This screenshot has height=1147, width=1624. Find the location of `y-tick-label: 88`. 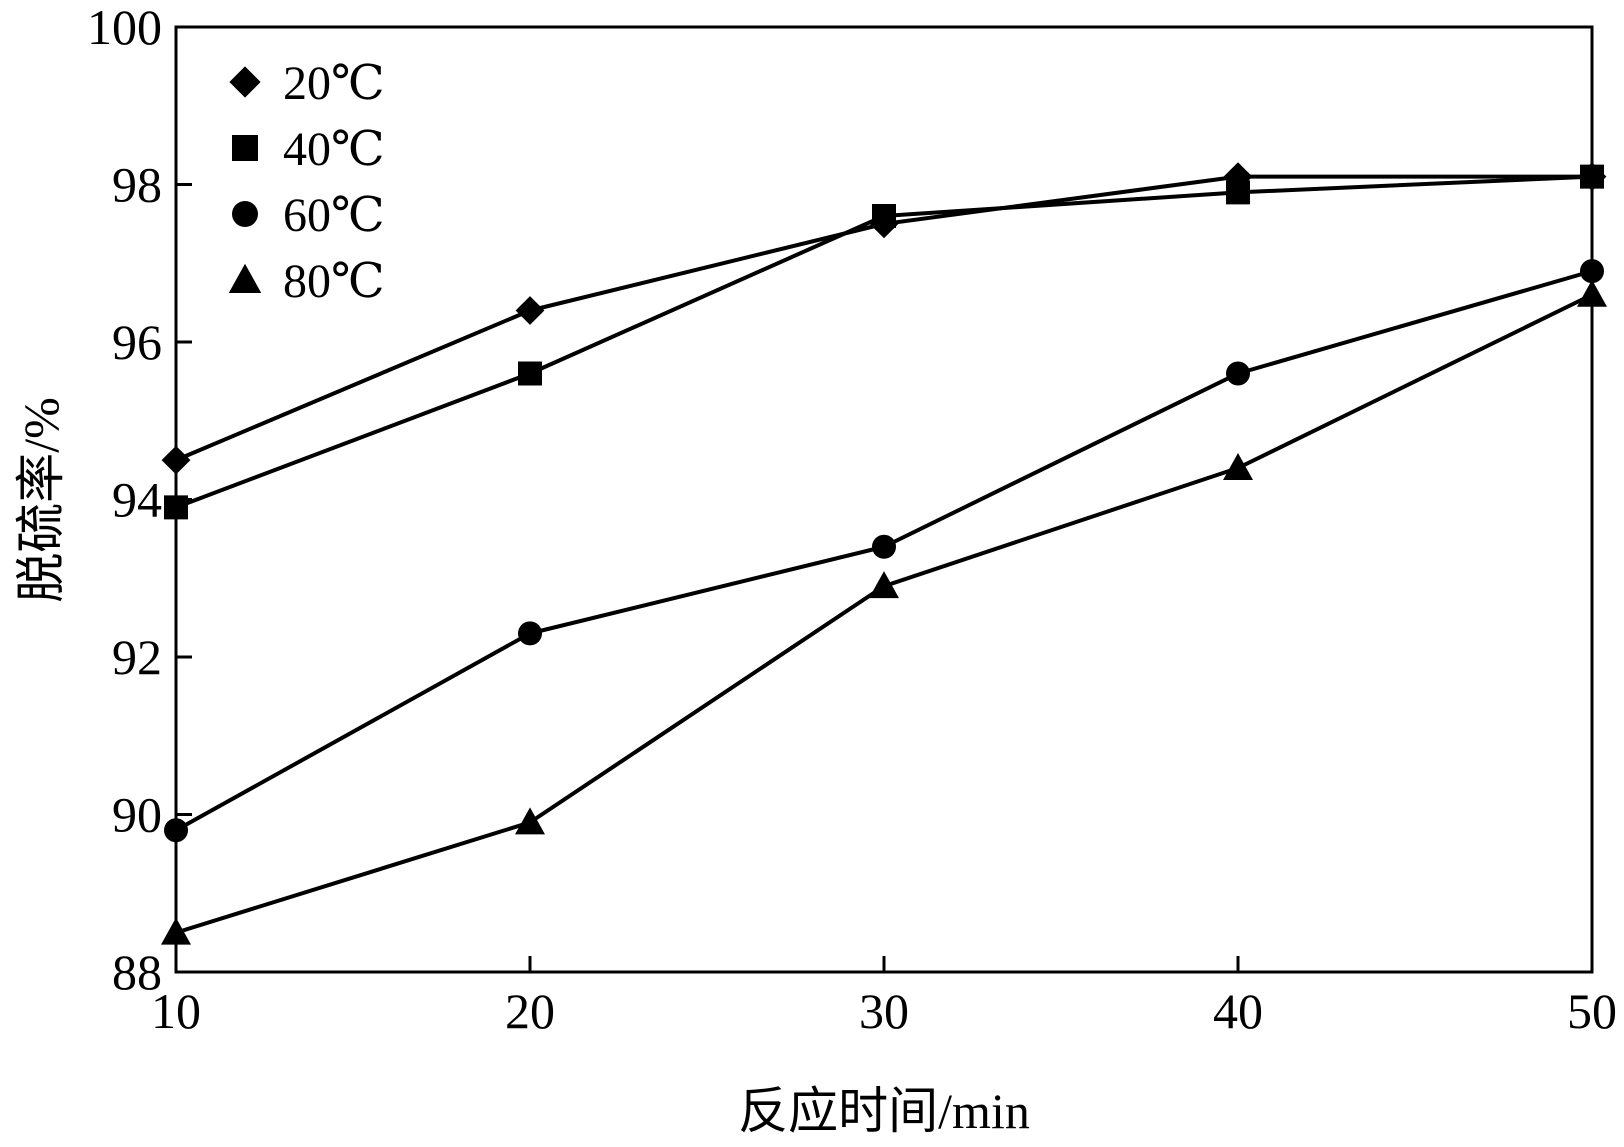

y-tick-label: 88 is located at coordinates (137, 972).